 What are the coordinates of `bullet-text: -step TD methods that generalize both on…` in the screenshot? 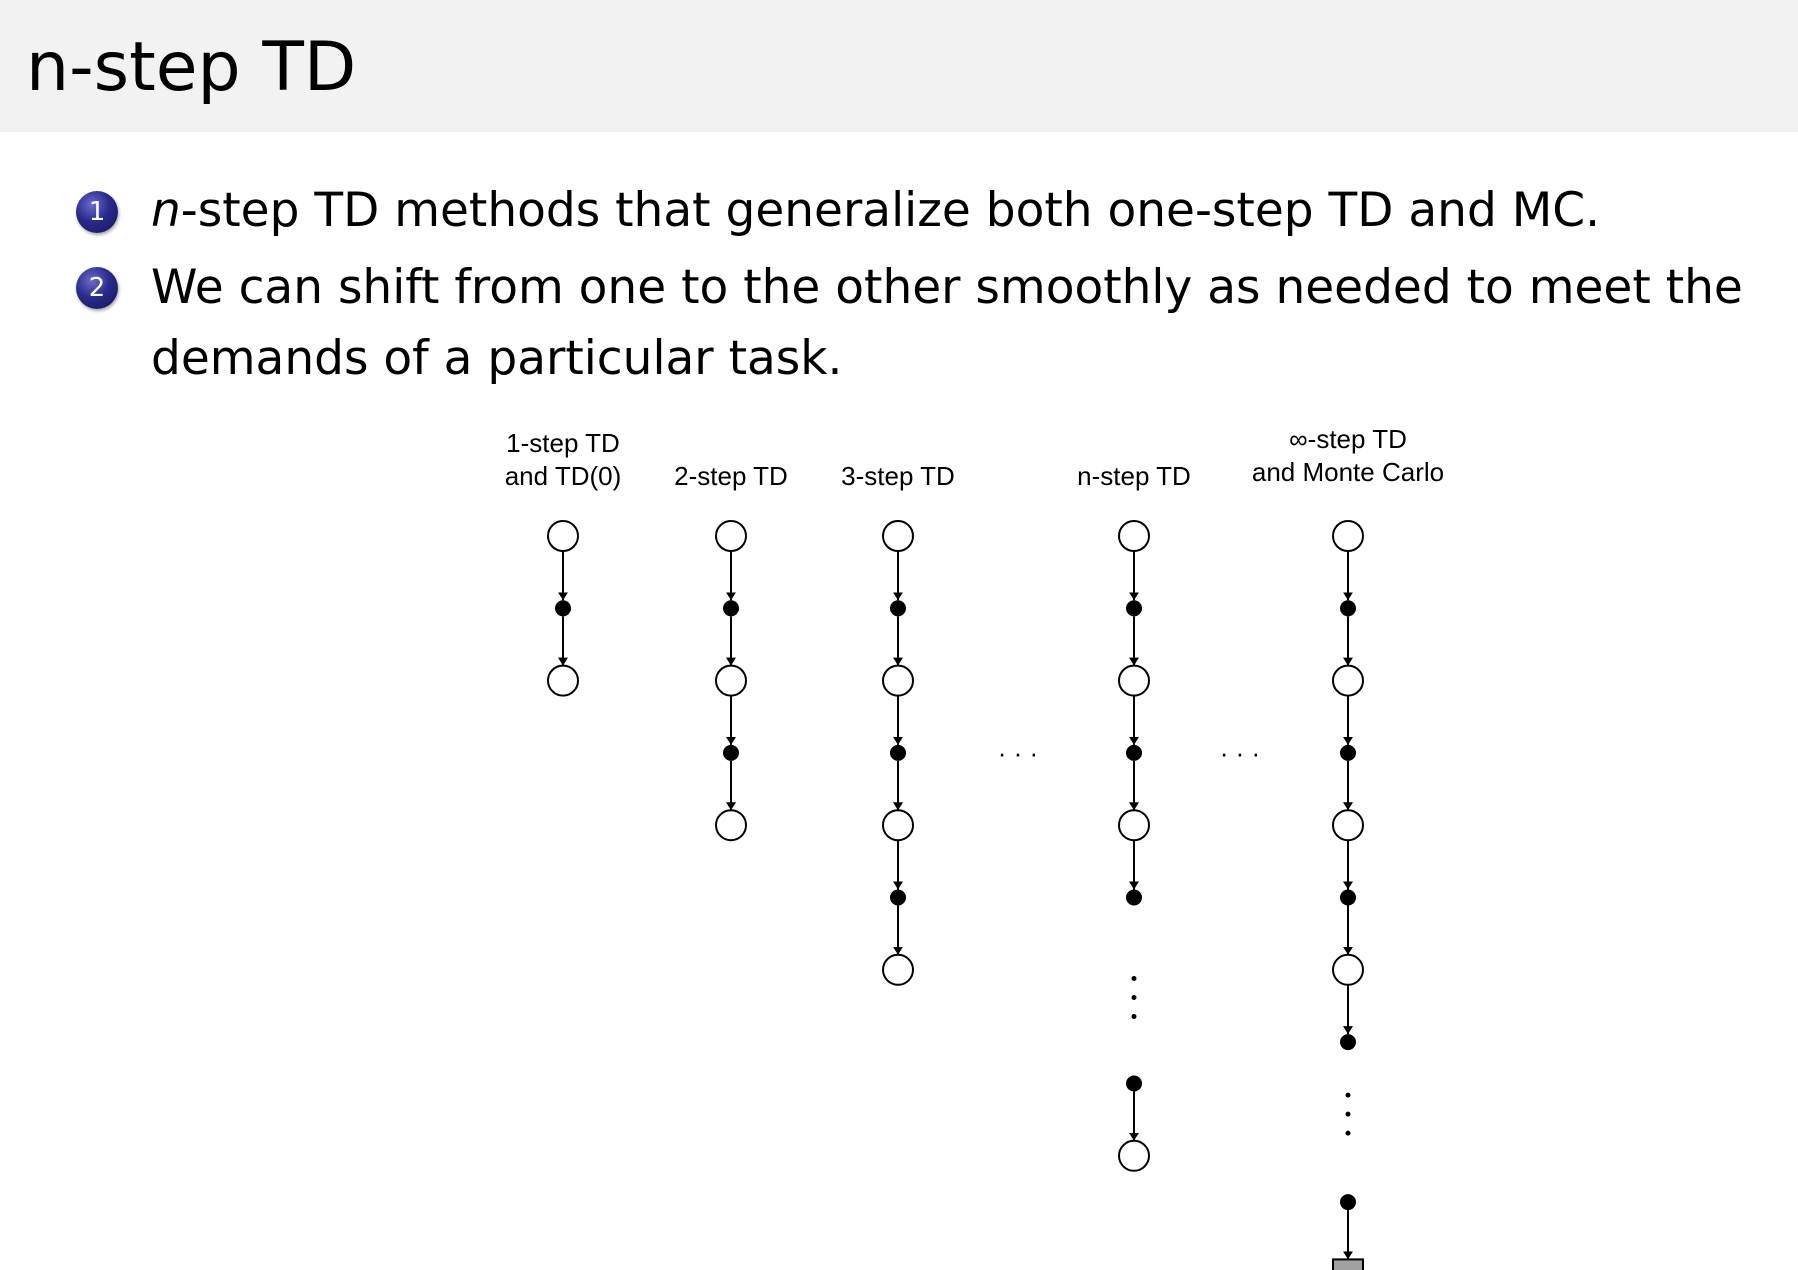 It's located at (890, 210).